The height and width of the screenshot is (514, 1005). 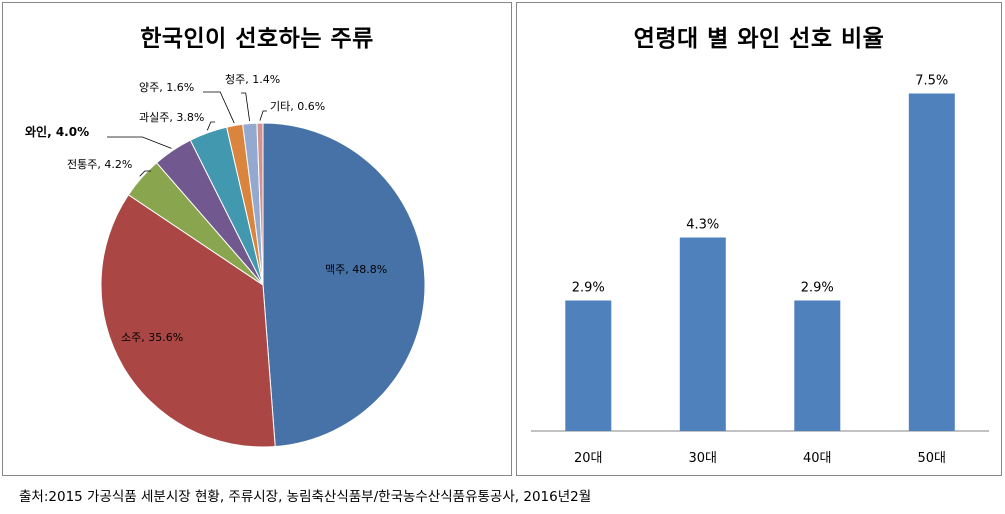 What do you see at coordinates (297, 106) in the screenshot?
I see `pie-data-label: 기타, 0.6%` at bounding box center [297, 106].